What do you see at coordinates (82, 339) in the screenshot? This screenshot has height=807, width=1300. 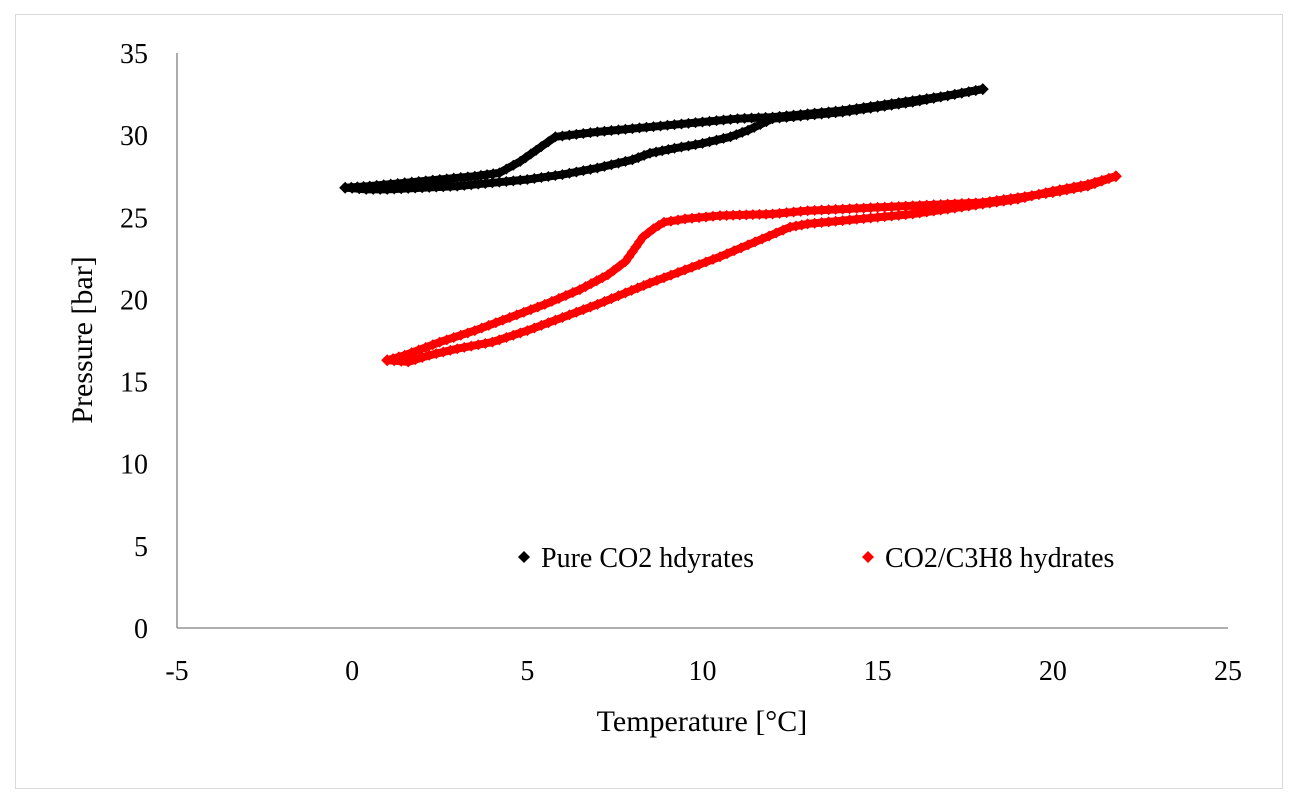 I see `y-axis-label: Pressure [bar]` at bounding box center [82, 339].